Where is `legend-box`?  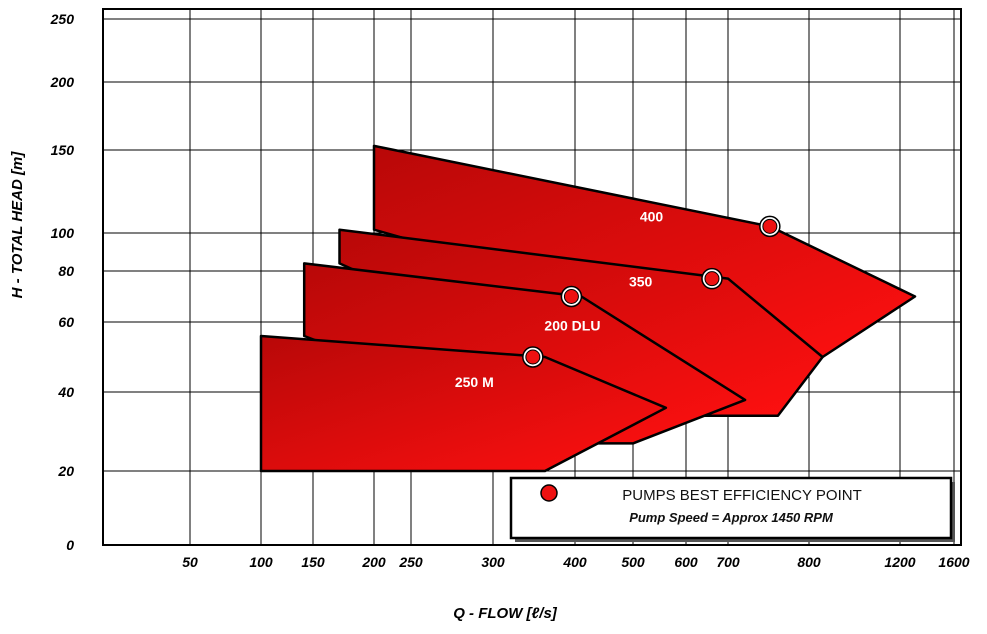
legend-box is located at coordinates (731, 508).